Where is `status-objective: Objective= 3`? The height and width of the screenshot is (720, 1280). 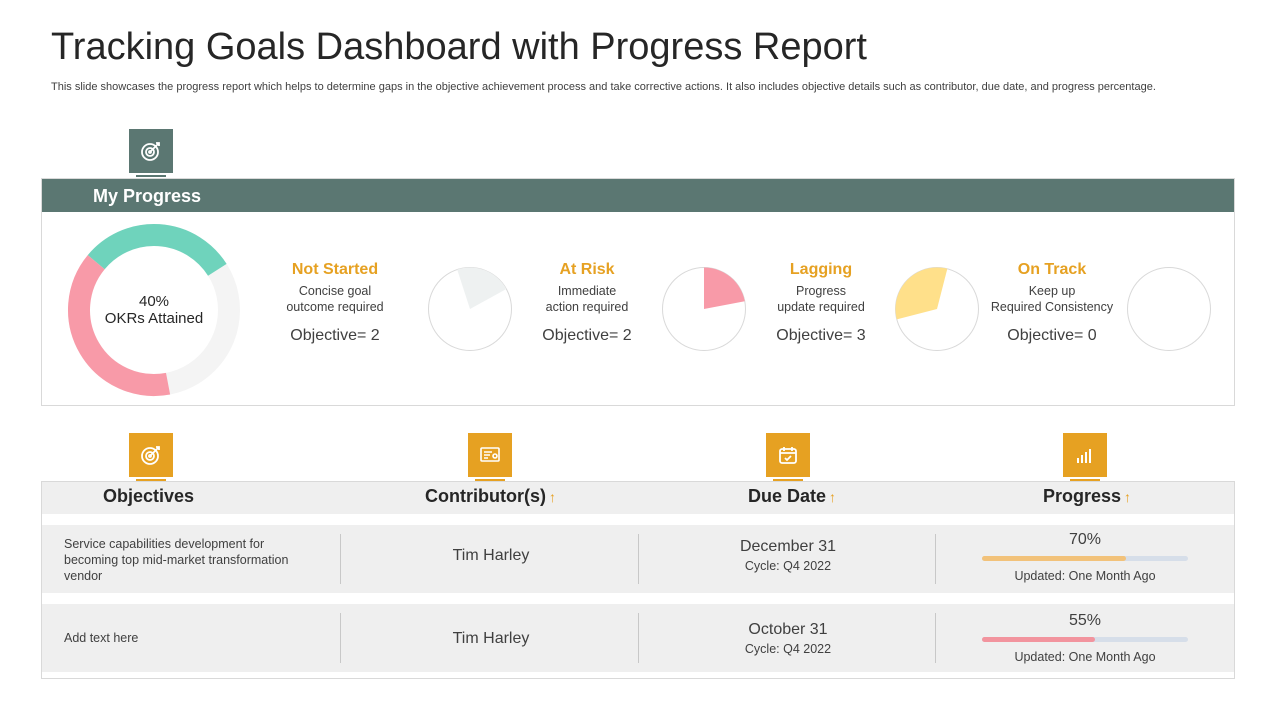
status-objective: Objective= 3 is located at coordinates (821, 335).